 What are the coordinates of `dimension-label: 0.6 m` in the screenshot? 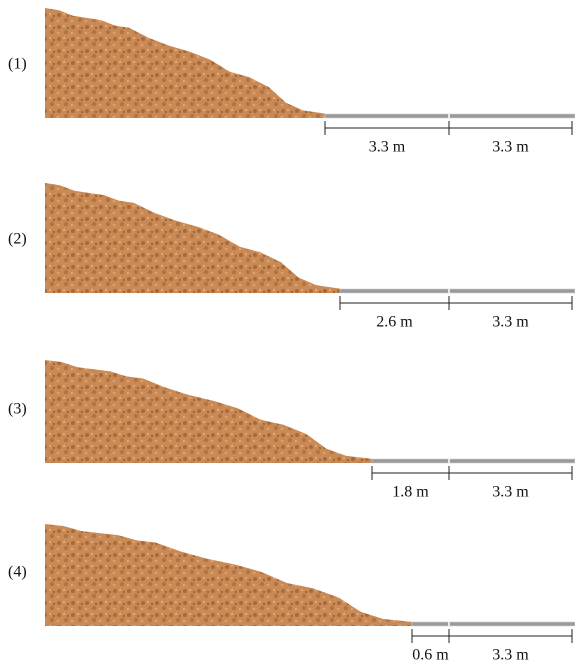 It's located at (430, 655).